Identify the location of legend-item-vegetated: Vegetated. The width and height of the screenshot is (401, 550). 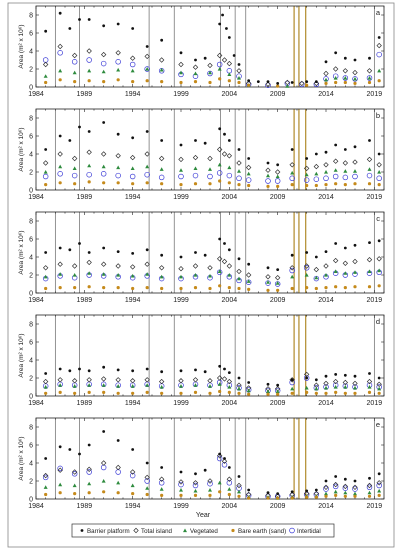
(200, 531).